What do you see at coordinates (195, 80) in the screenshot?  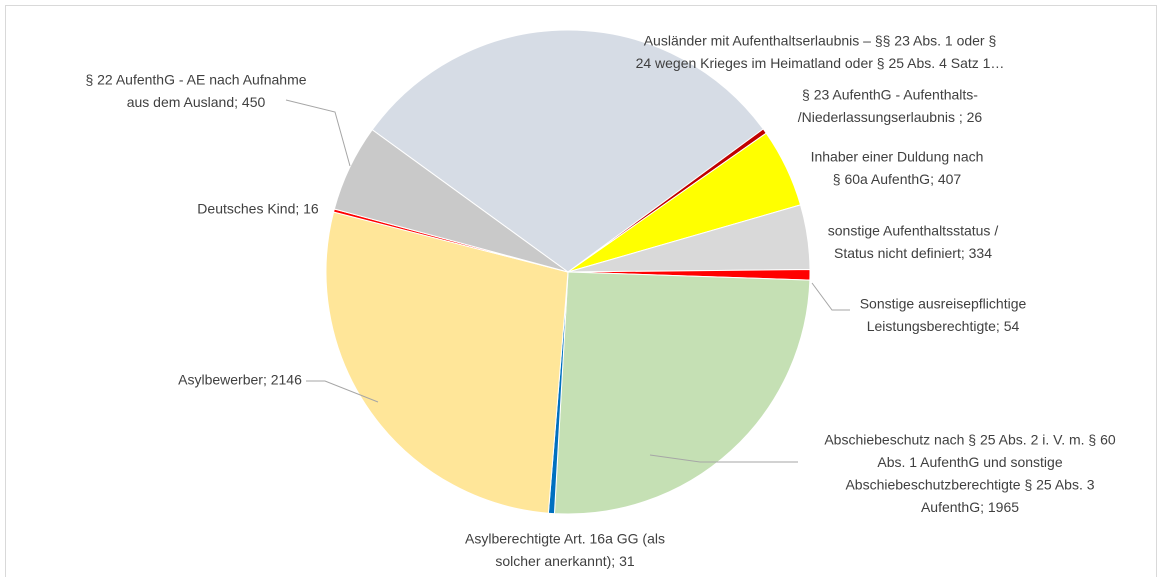 I see `data-label: § 22 AufenthG - AE nach Aufnahme` at bounding box center [195, 80].